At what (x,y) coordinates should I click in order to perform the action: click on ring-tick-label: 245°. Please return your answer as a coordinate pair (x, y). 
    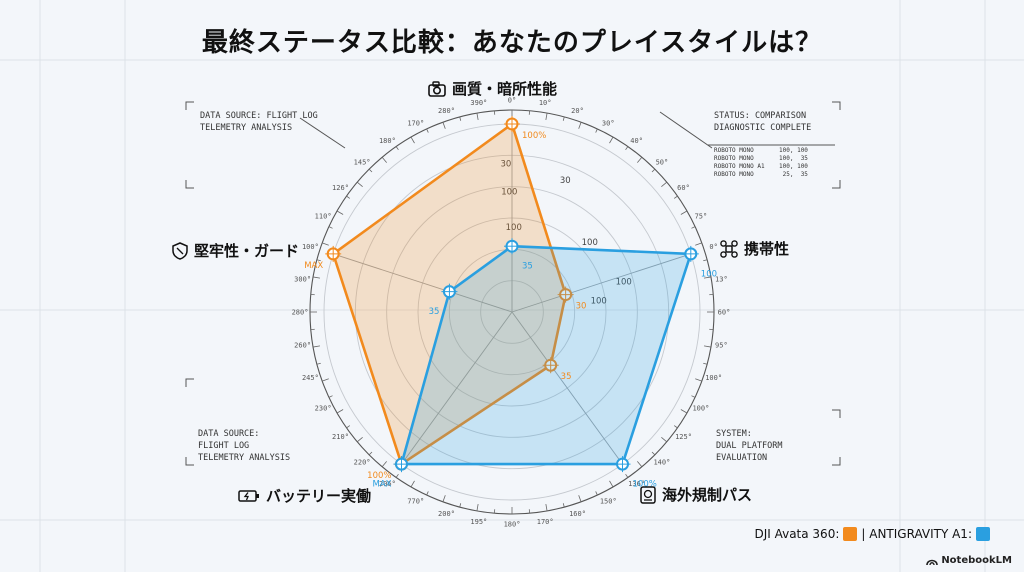
    Looking at the image, I should click on (310, 378).